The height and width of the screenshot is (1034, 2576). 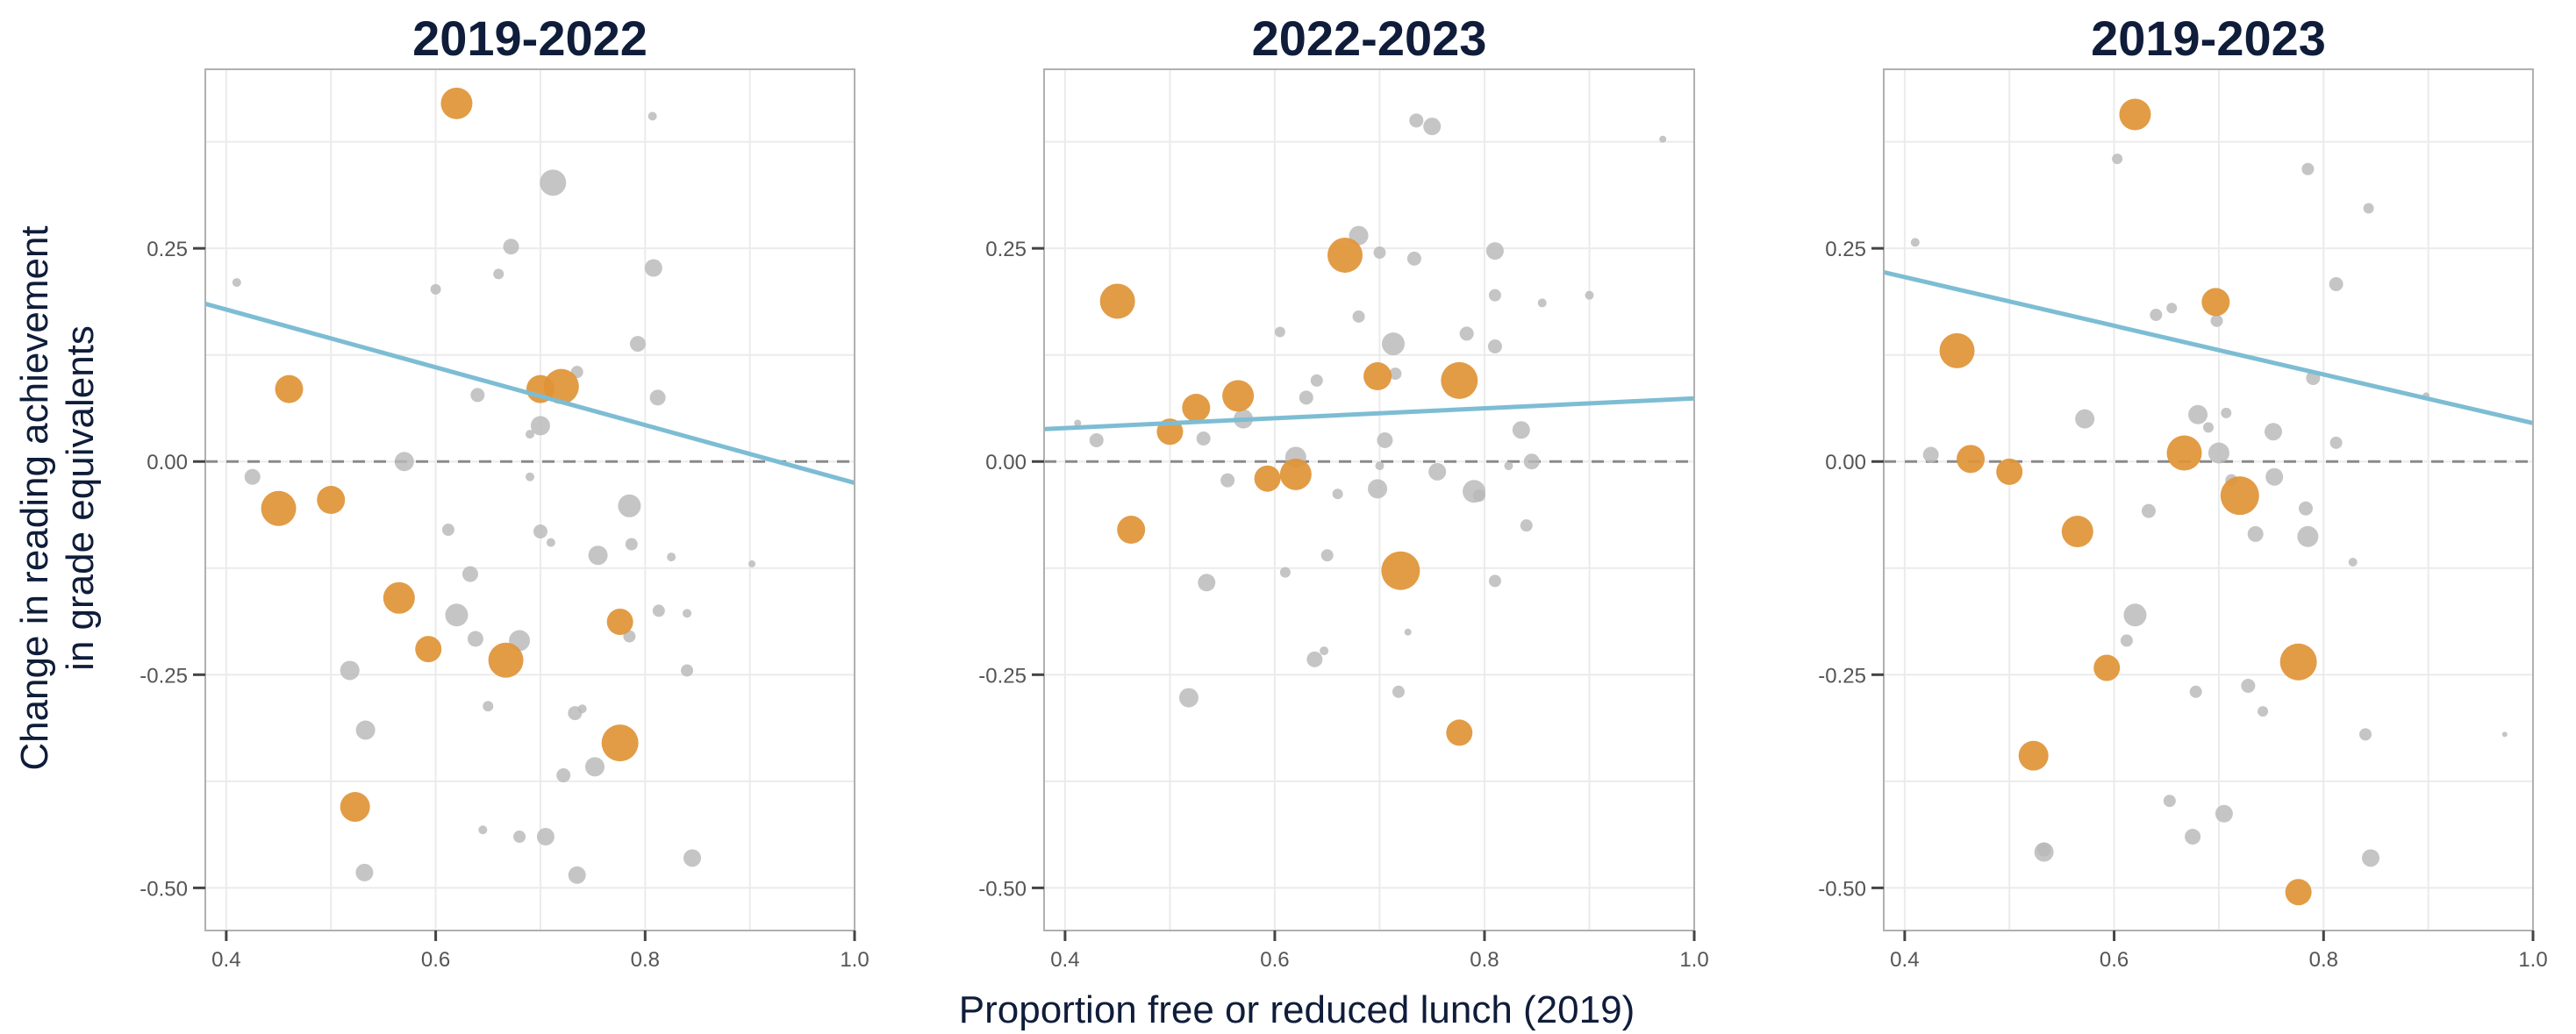 What do you see at coordinates (80, 498) in the screenshot?
I see `y-axis-title-line-2: in grade equivalents` at bounding box center [80, 498].